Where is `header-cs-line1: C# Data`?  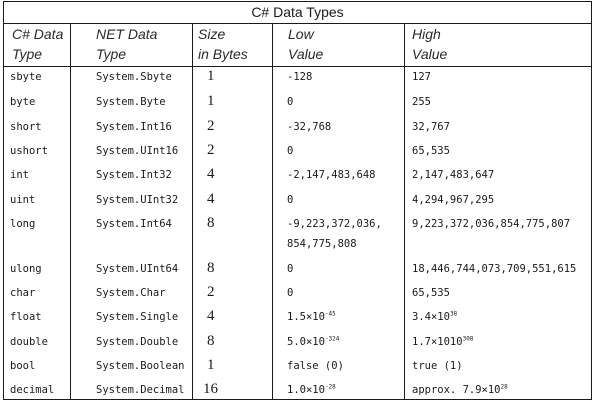
header-cs-line1: C# Data is located at coordinates (38, 34).